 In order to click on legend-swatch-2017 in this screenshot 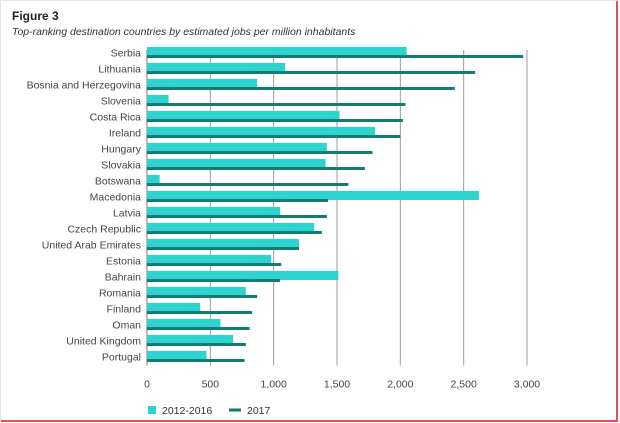, I will do `click(235, 410)`.